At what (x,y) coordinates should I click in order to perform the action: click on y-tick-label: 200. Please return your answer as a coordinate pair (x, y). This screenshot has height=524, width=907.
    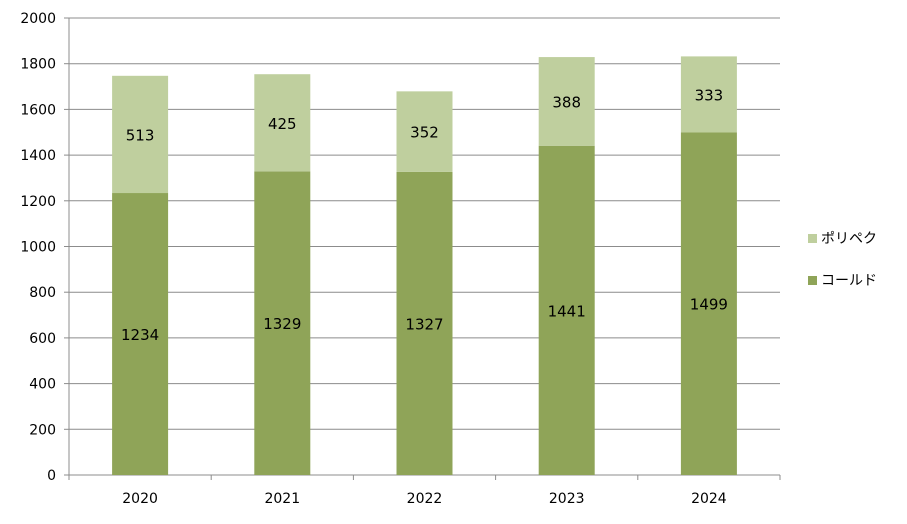
    Looking at the image, I should click on (42, 430).